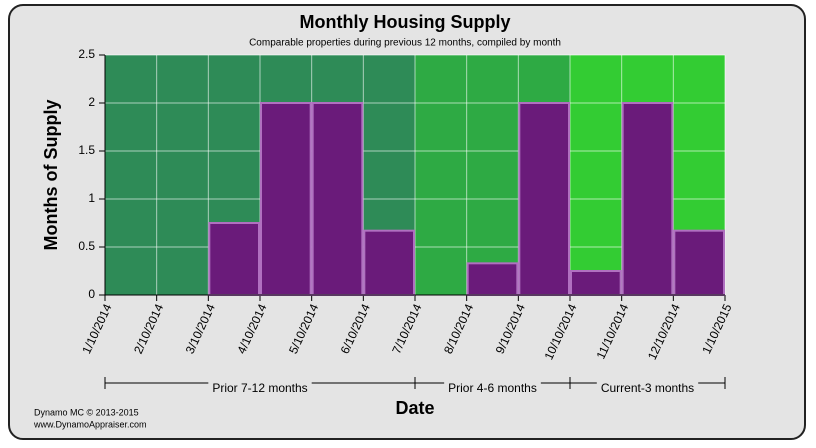 The image size is (816, 448). What do you see at coordinates (405, 22) in the screenshot?
I see `chart-title: Monthly Housing Supply` at bounding box center [405, 22].